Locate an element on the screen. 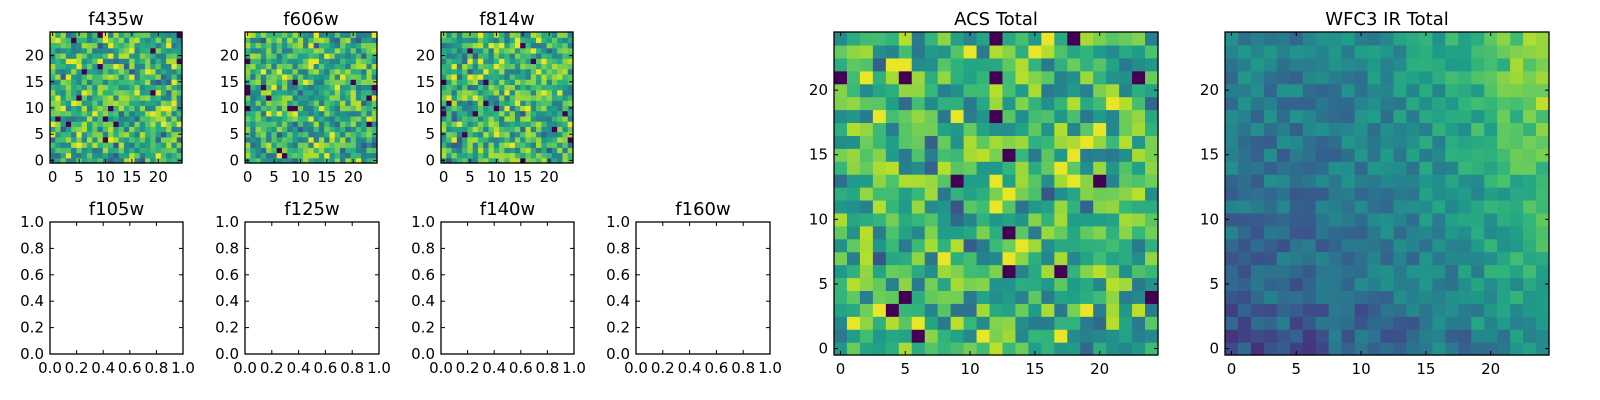 This screenshot has width=1600, height=400. x-tick-label: 0 is located at coordinates (53, 177).